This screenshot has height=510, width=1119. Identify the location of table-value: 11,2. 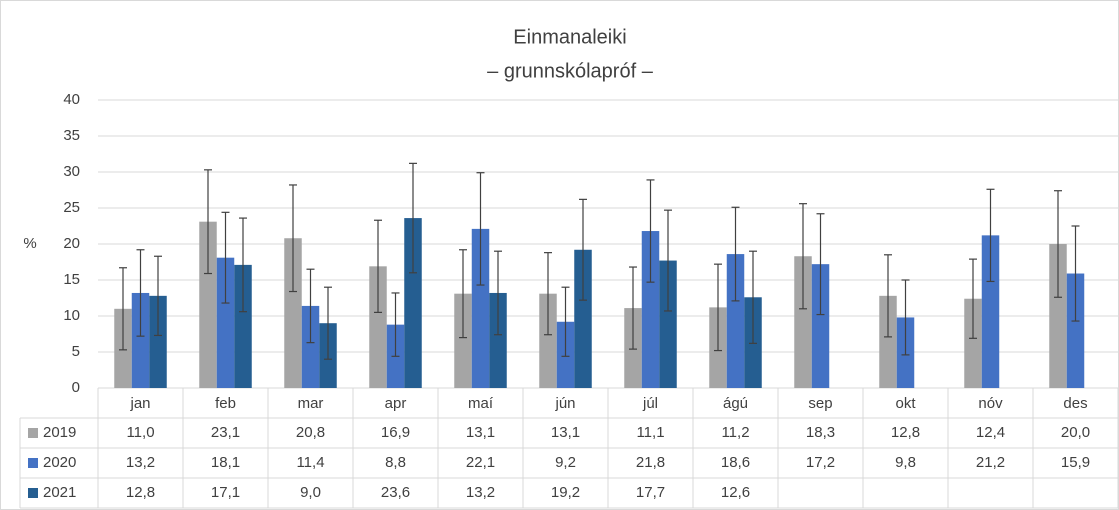
(735, 432).